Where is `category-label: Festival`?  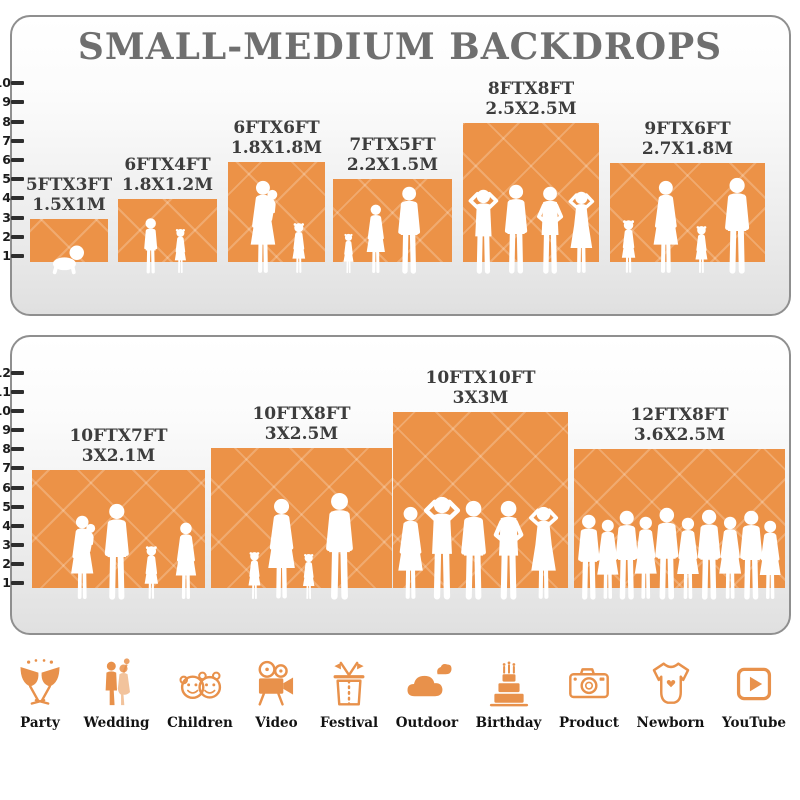
category-label: Festival is located at coordinates (349, 723).